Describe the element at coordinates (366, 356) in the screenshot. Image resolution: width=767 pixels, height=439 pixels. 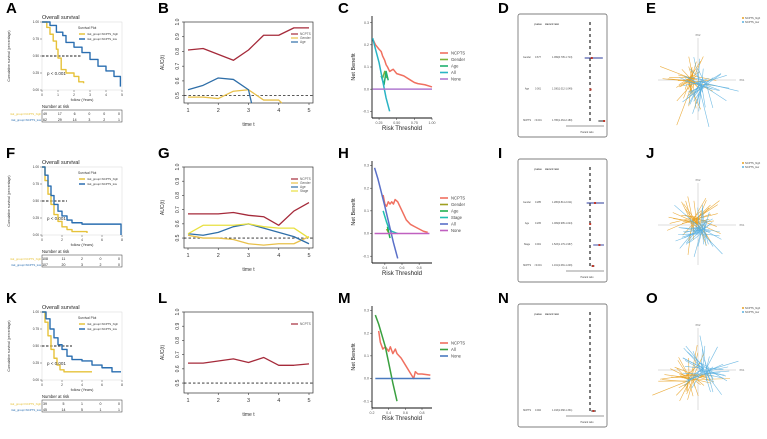
I see `y-tick-label: 0.1` at that location.